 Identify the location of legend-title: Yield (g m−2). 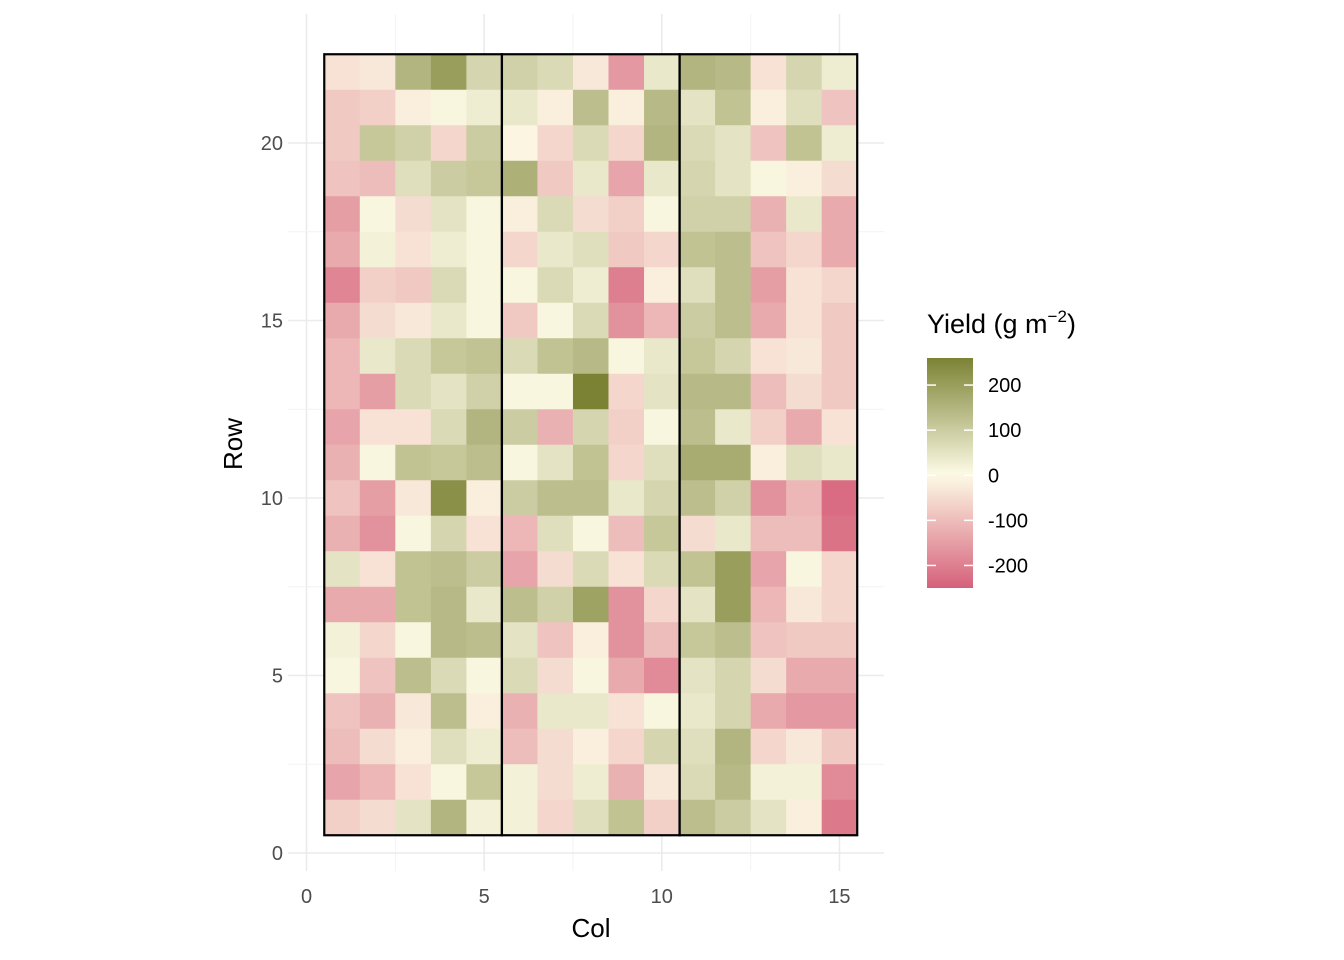
(1001, 323).